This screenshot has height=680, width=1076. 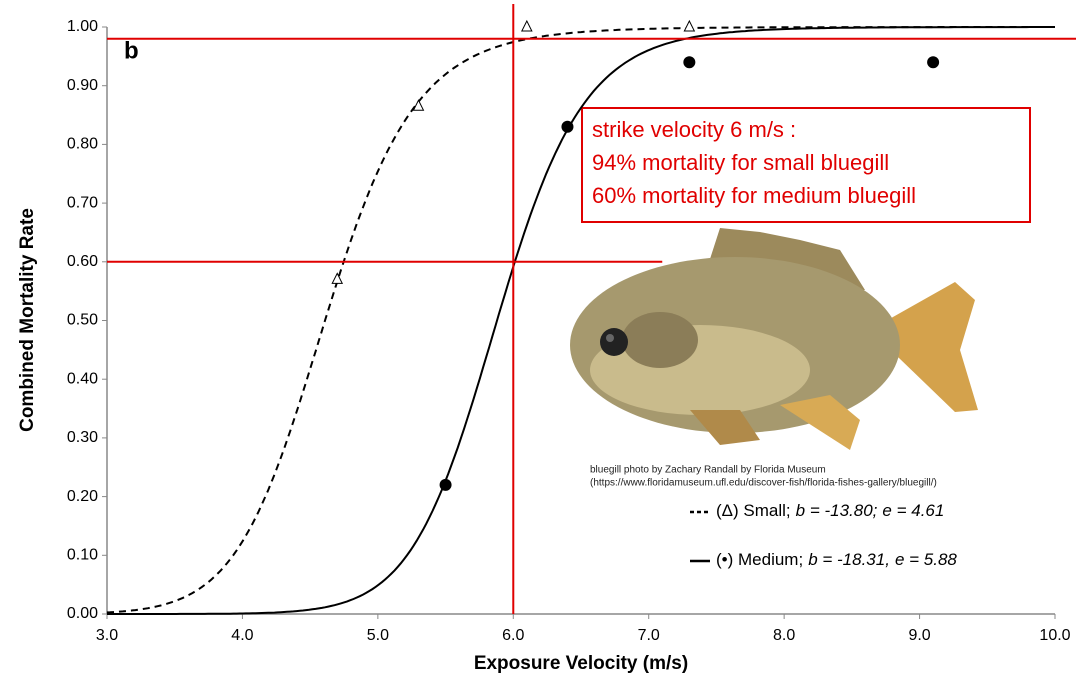 What do you see at coordinates (82, 437) in the screenshot?
I see `y-tick-label: 0.30` at bounding box center [82, 437].